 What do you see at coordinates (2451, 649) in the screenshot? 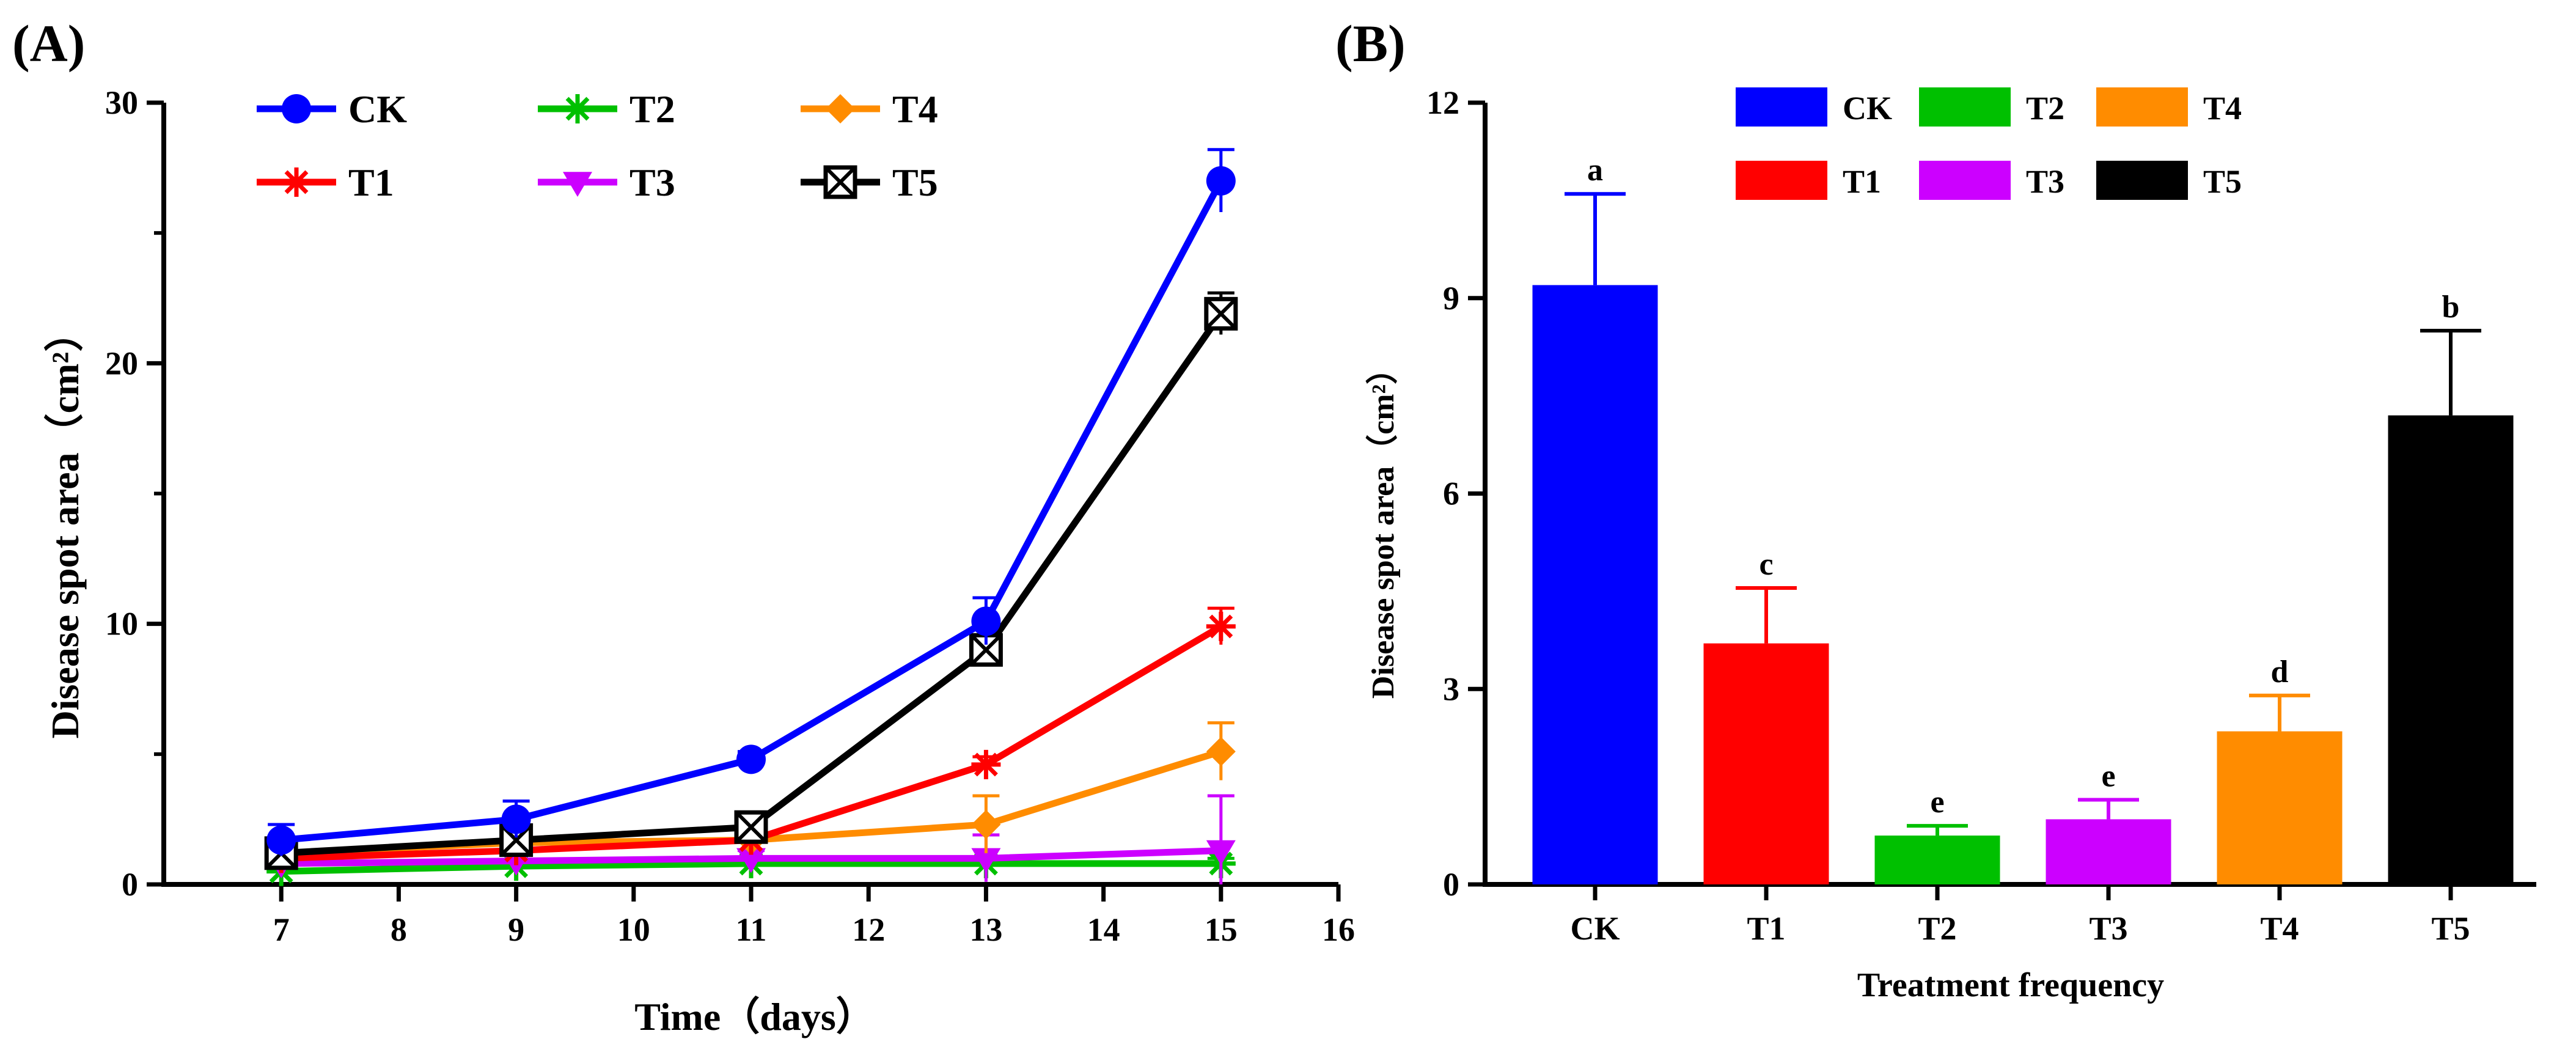
I see `bar-t5-rect` at bounding box center [2451, 649].